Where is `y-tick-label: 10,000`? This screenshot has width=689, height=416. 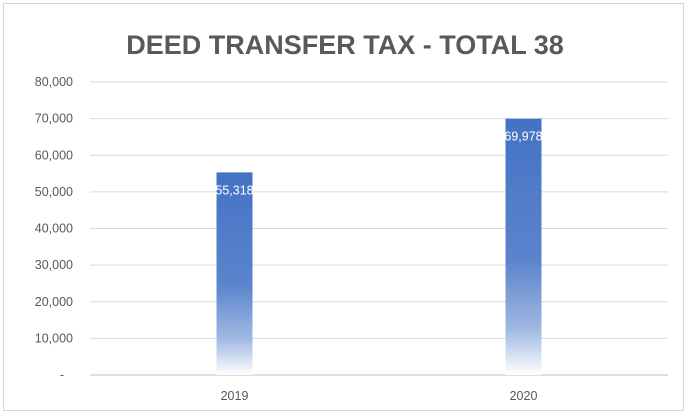 y-tick-label: 10,000 is located at coordinates (54, 338).